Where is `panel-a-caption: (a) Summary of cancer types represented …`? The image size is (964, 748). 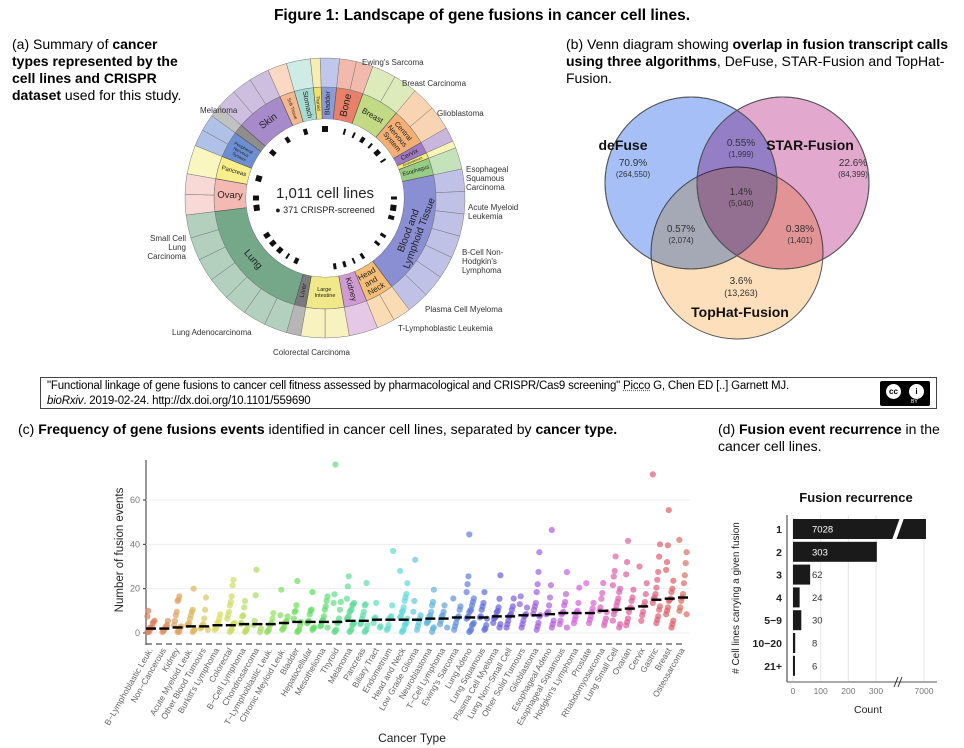
panel-a-caption: (a) Summary of cancer types represented … is located at coordinates (104, 70).